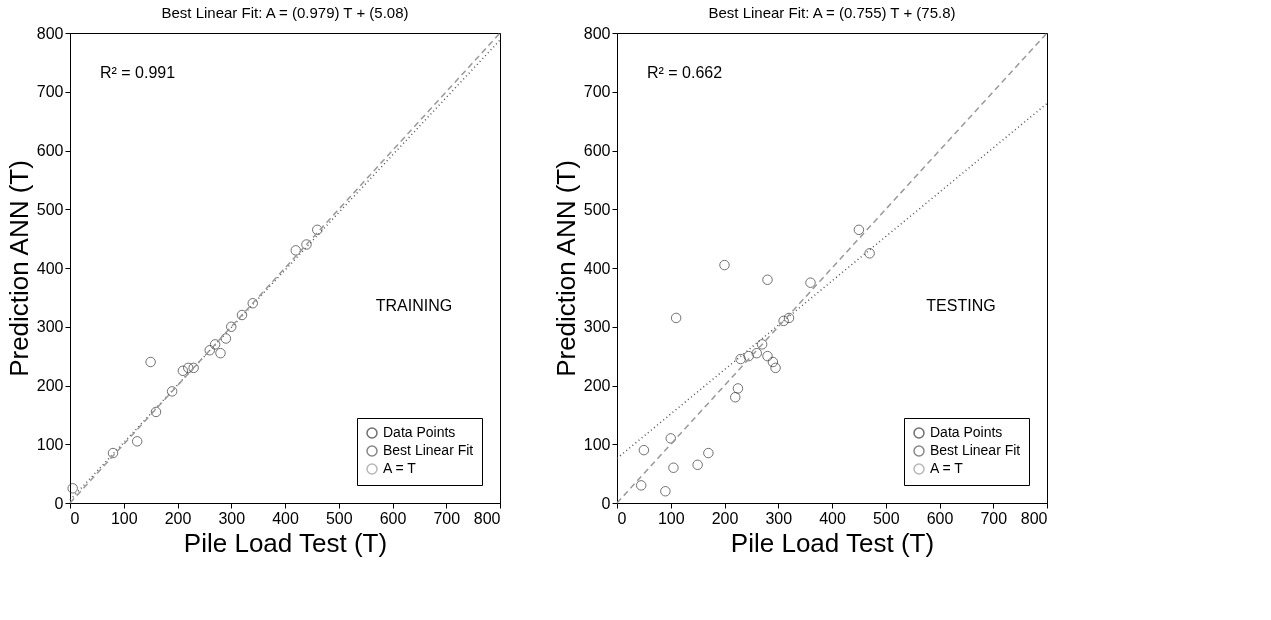 This screenshot has height=620, width=1271. I want to click on annotation: TESTING, so click(961, 305).